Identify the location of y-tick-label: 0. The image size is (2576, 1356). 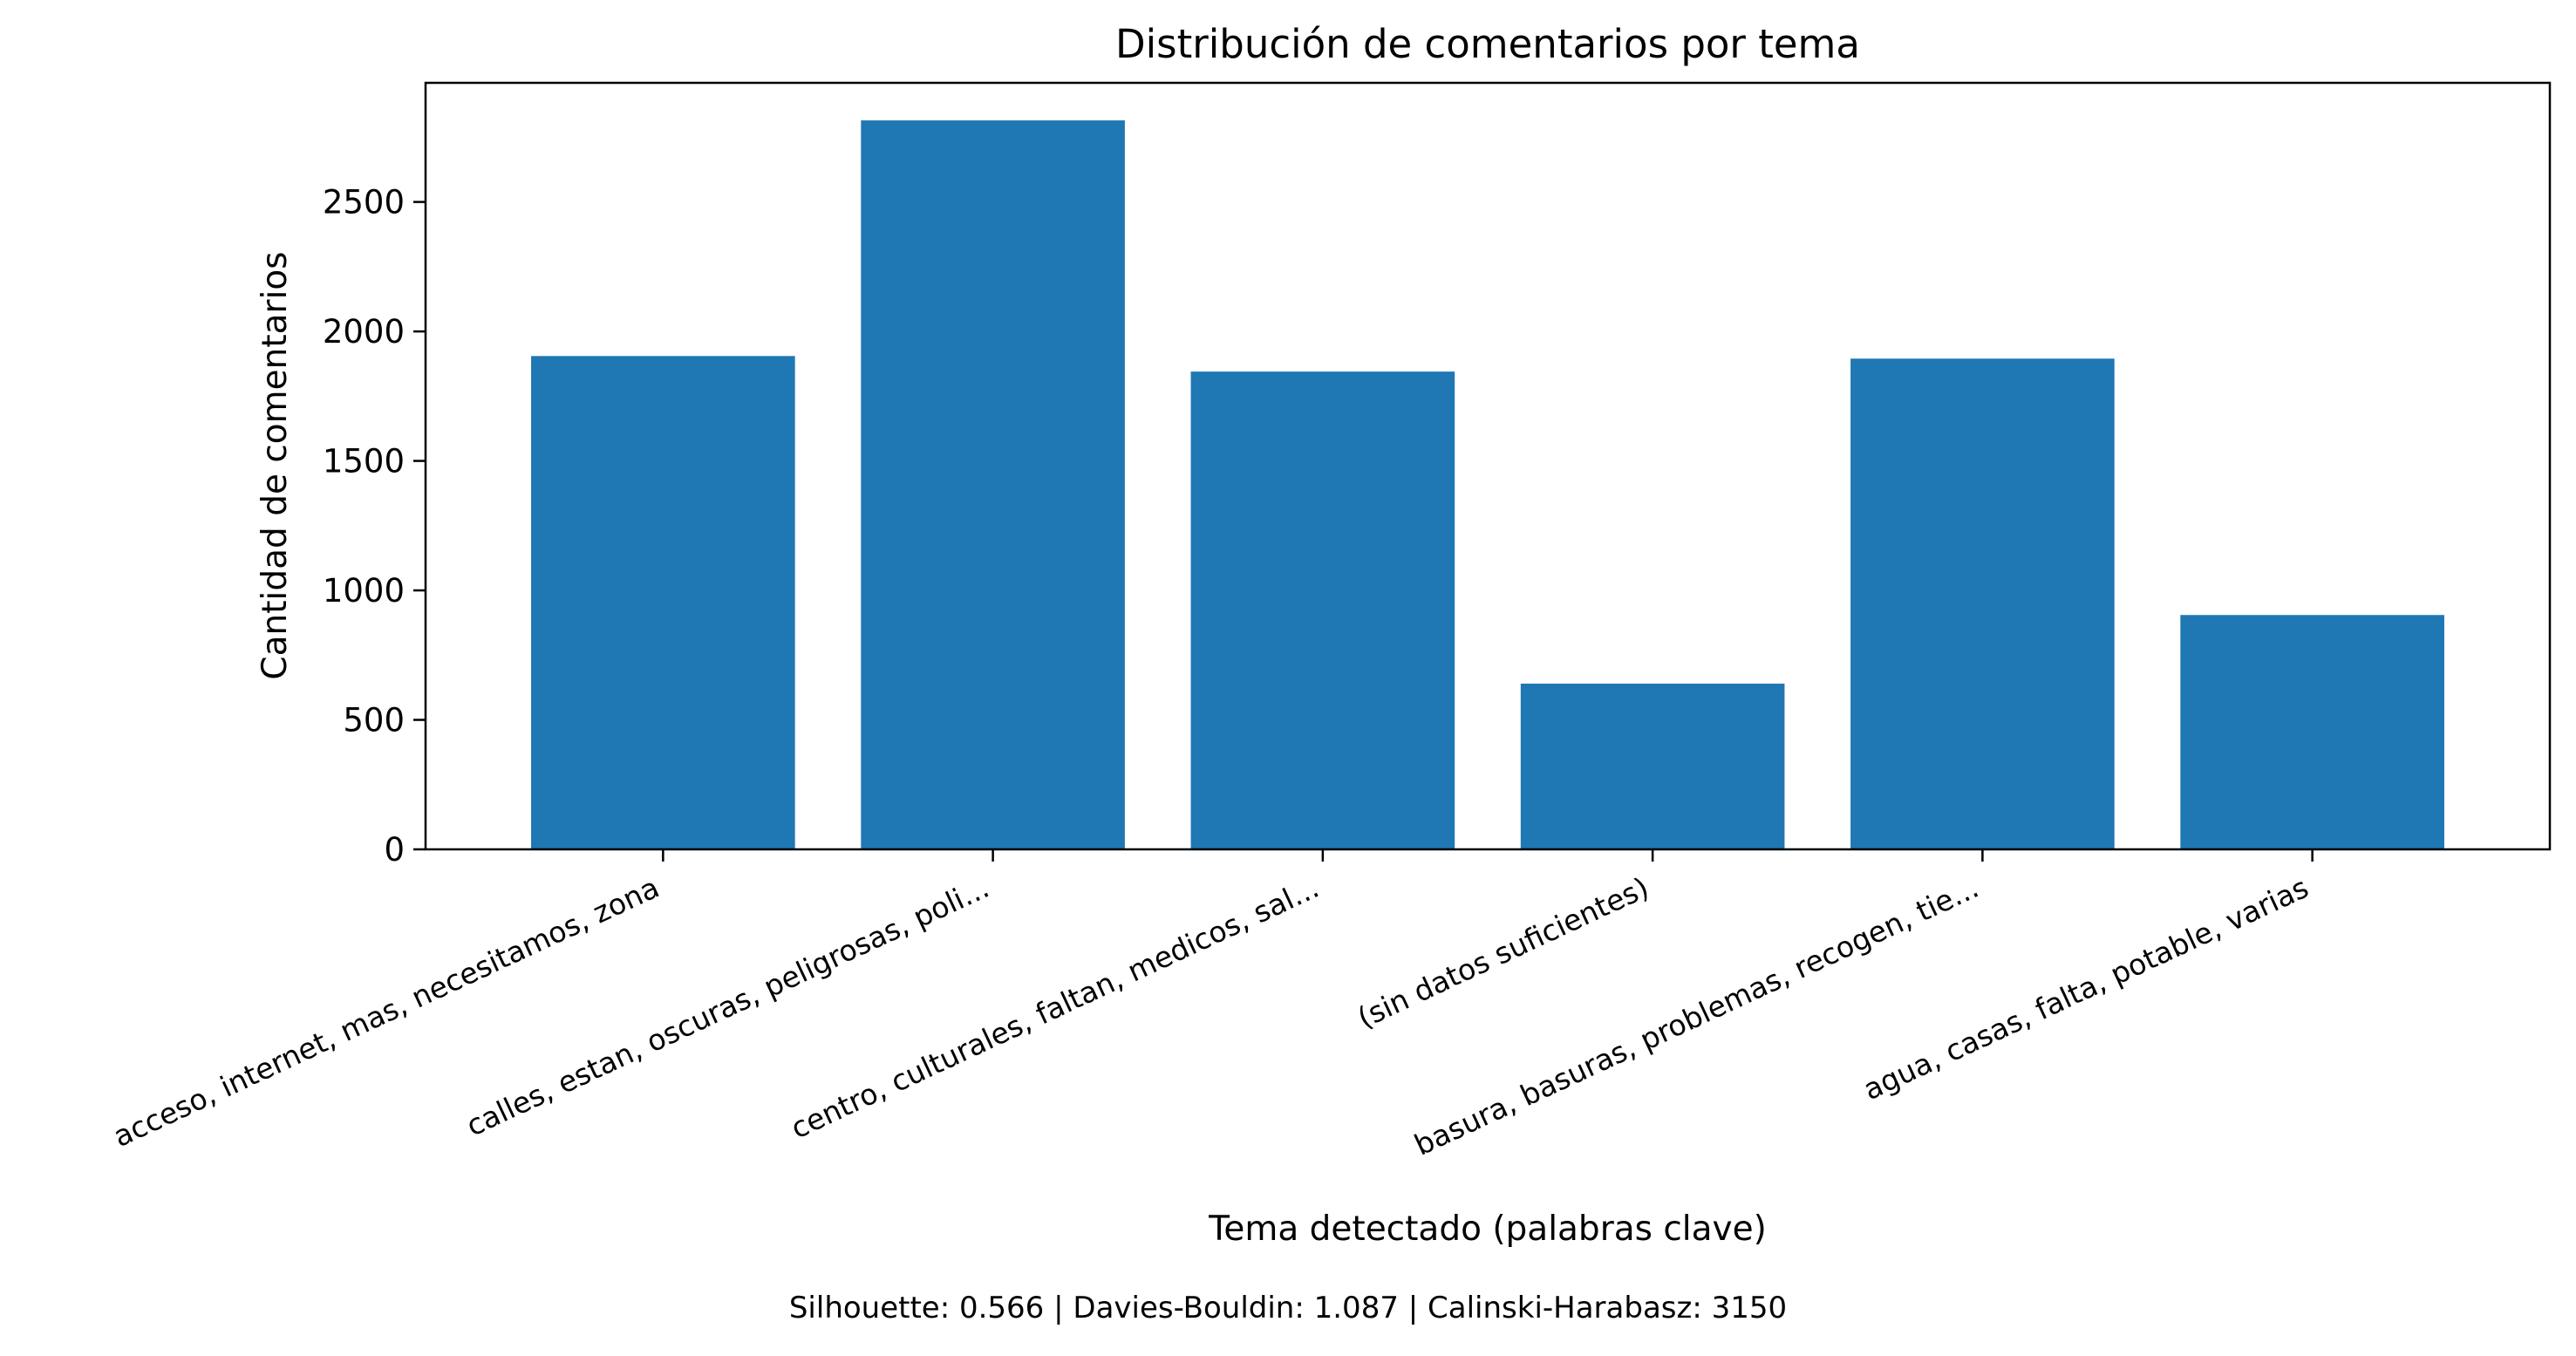
(394, 850).